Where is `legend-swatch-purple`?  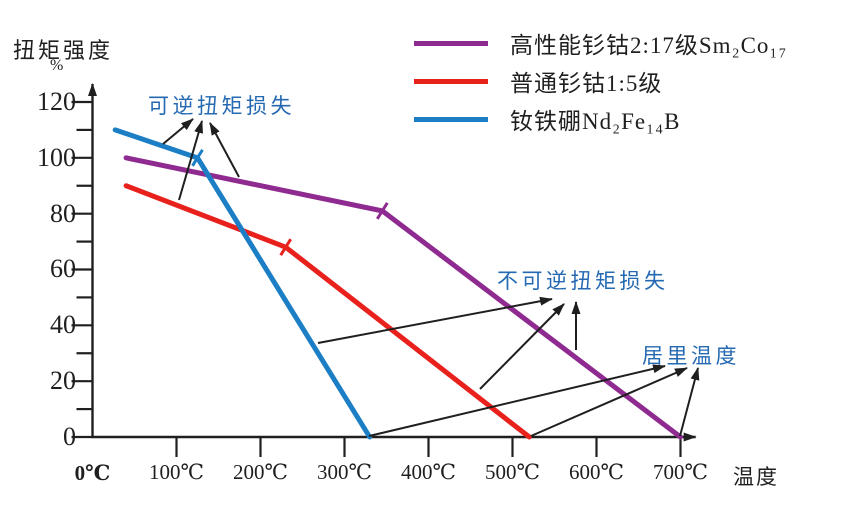
legend-swatch-purple is located at coordinates (451, 43).